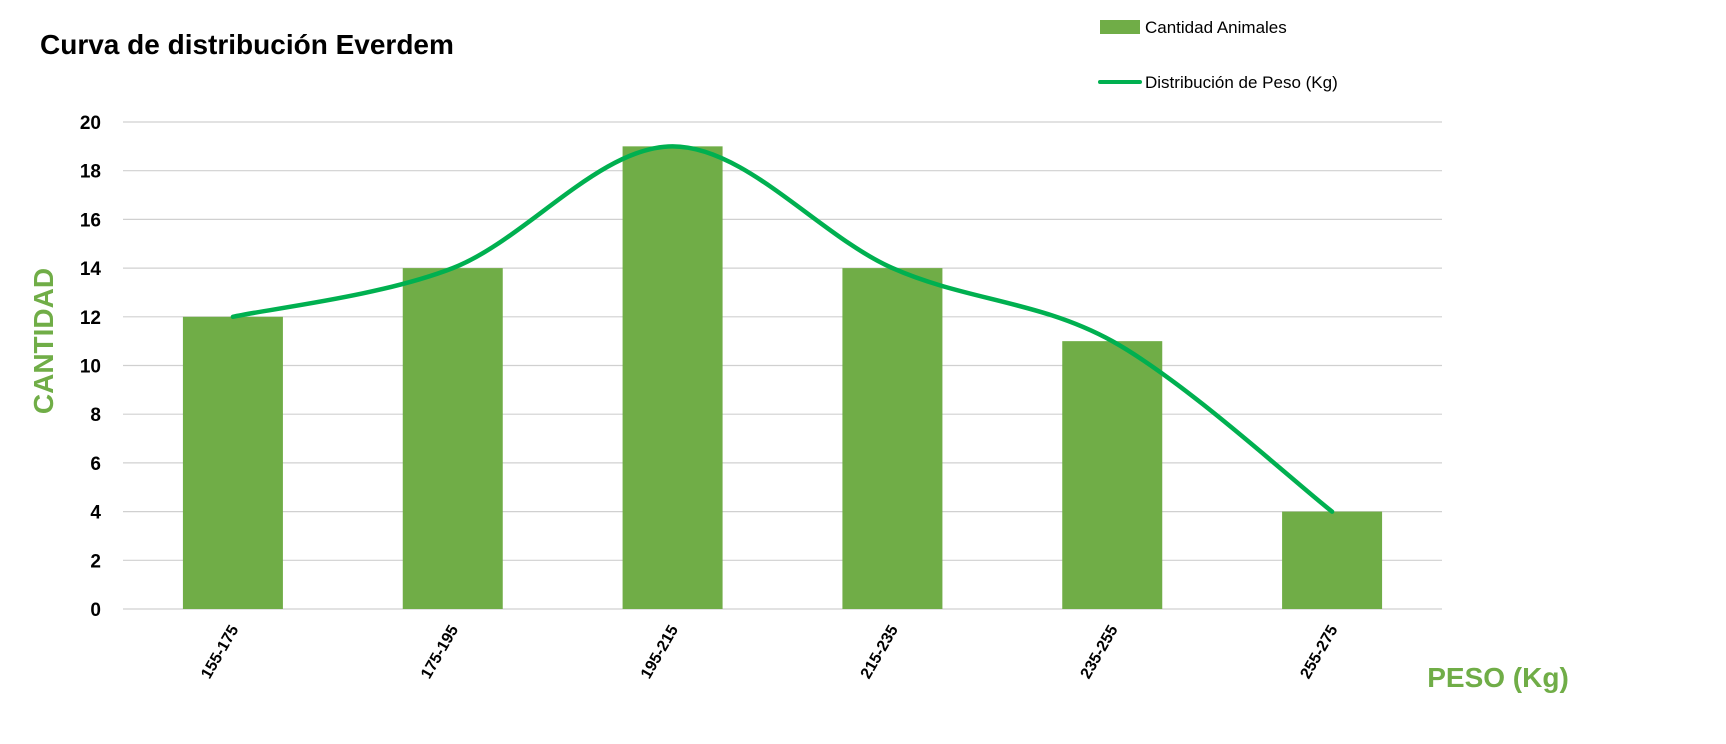 The height and width of the screenshot is (744, 1726). What do you see at coordinates (1216, 27) in the screenshot?
I see `legend-label-cantidad-animales: Cantidad Animales` at bounding box center [1216, 27].